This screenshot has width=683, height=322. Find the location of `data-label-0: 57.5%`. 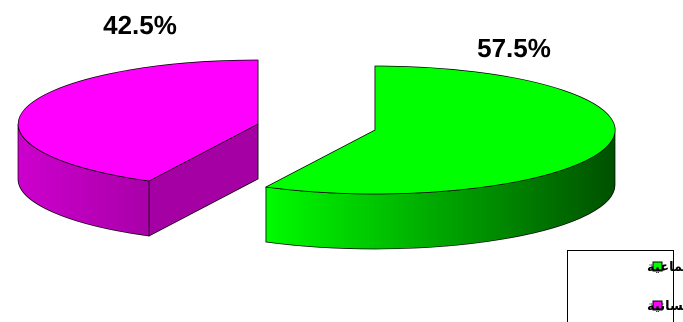

data-label-0: 57.5% is located at coordinates (514, 48).